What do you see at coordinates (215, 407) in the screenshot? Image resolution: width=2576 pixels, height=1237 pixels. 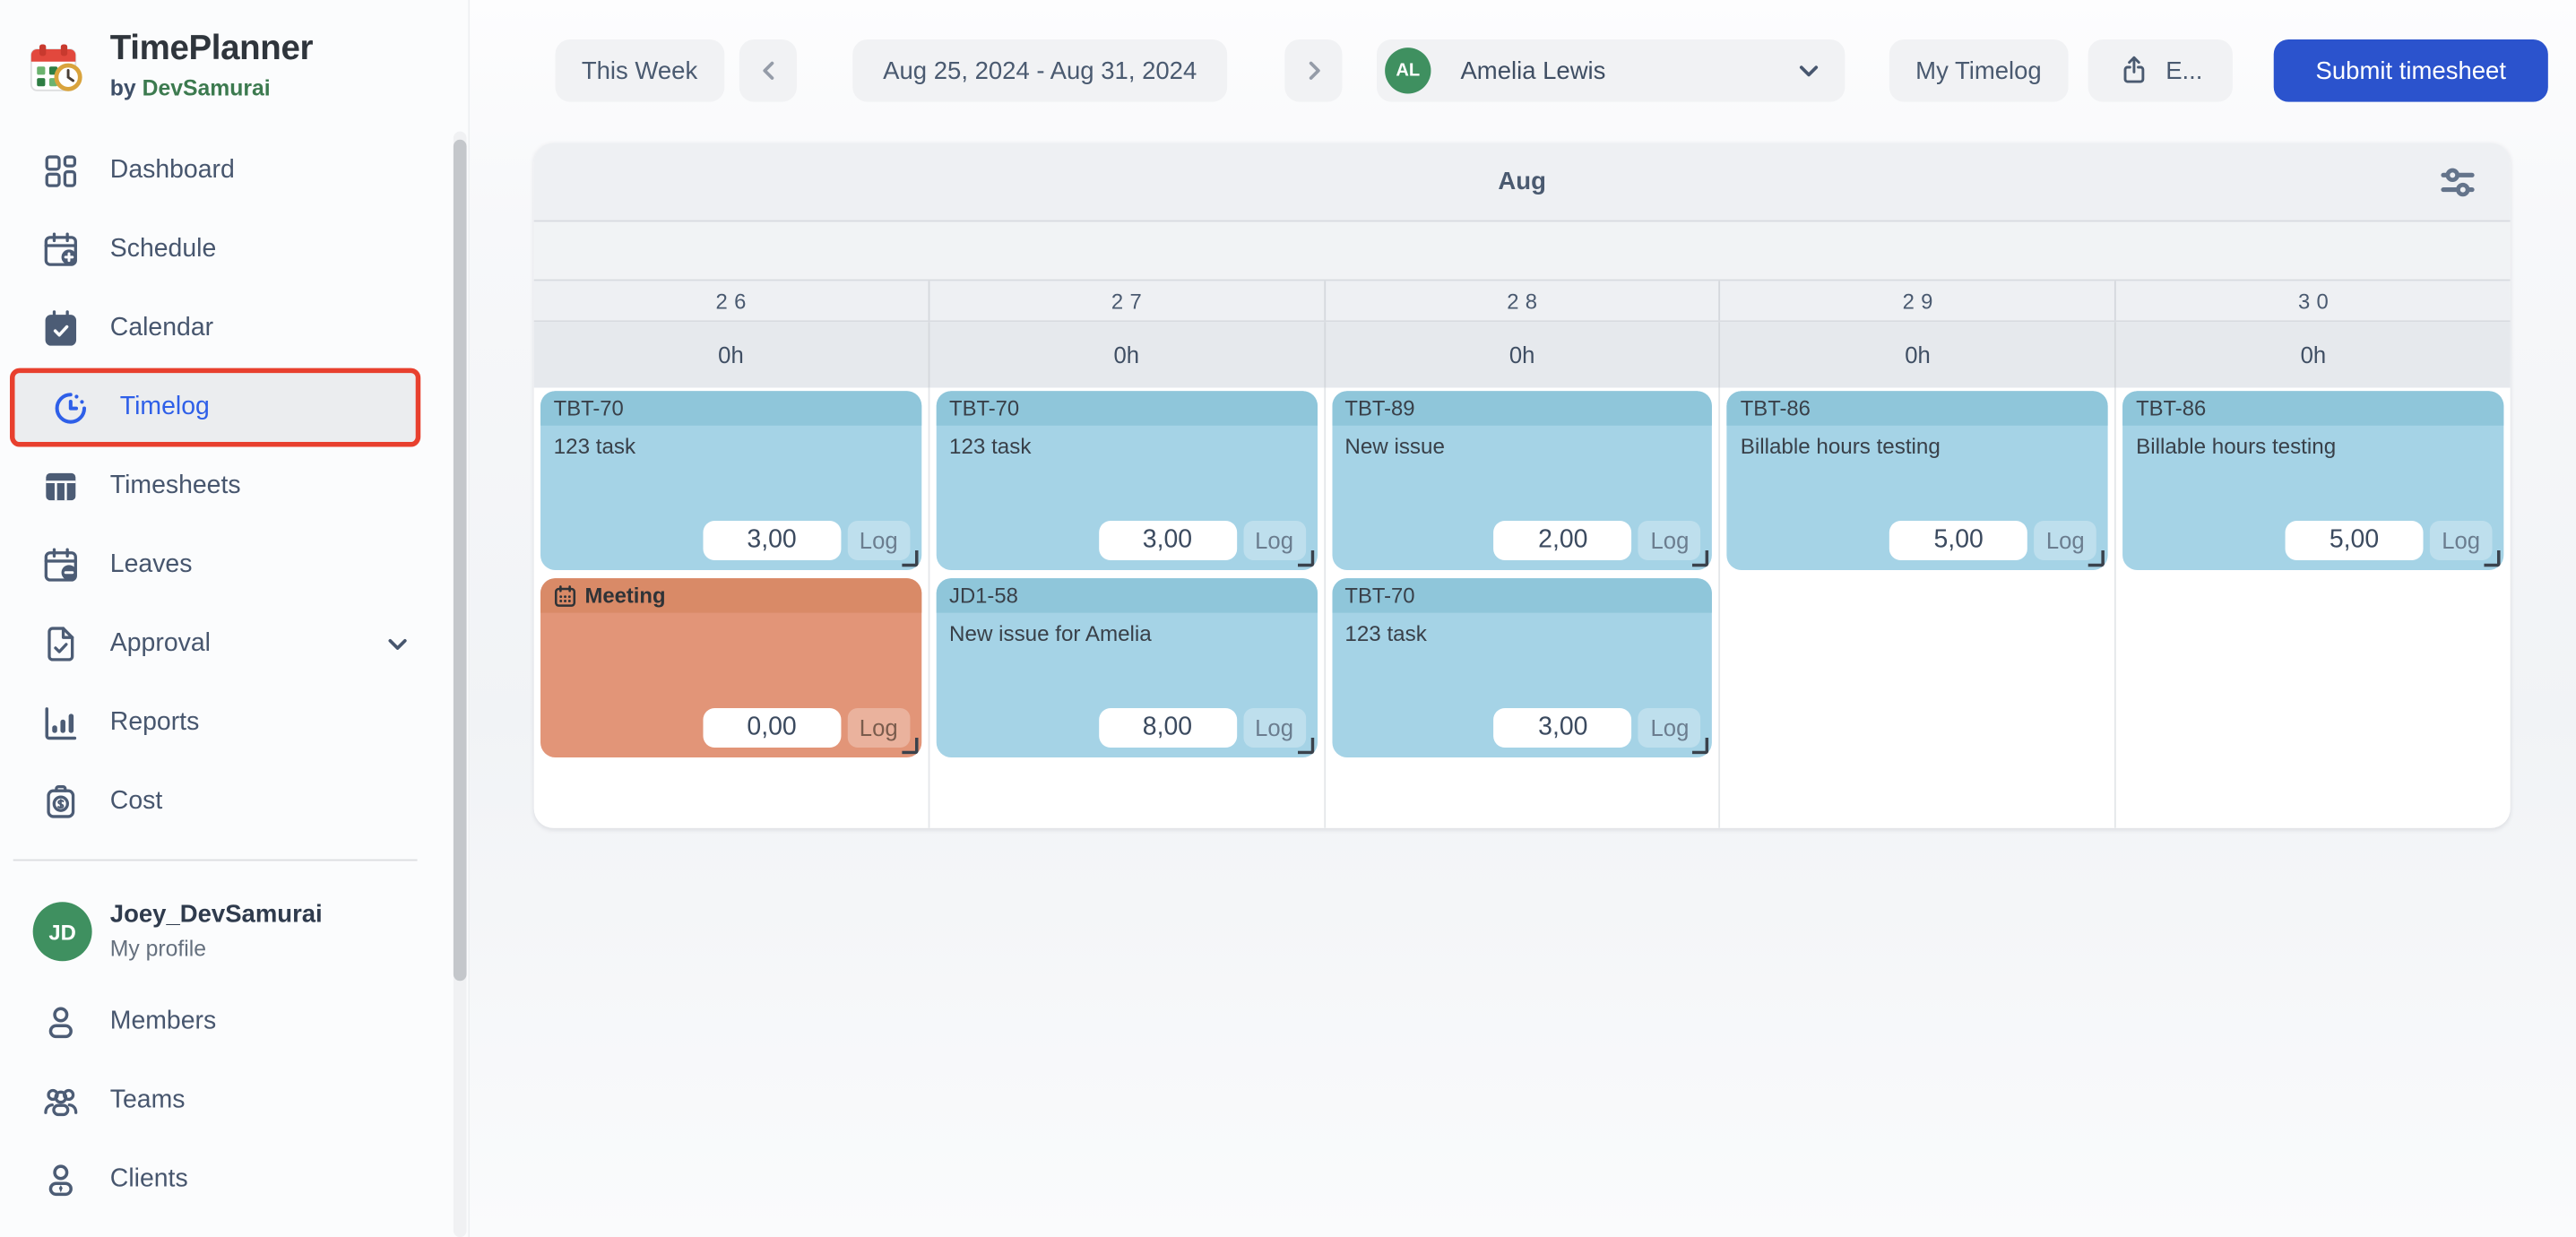 I see `sidebar-item-timelog: Timelog` at bounding box center [215, 407].